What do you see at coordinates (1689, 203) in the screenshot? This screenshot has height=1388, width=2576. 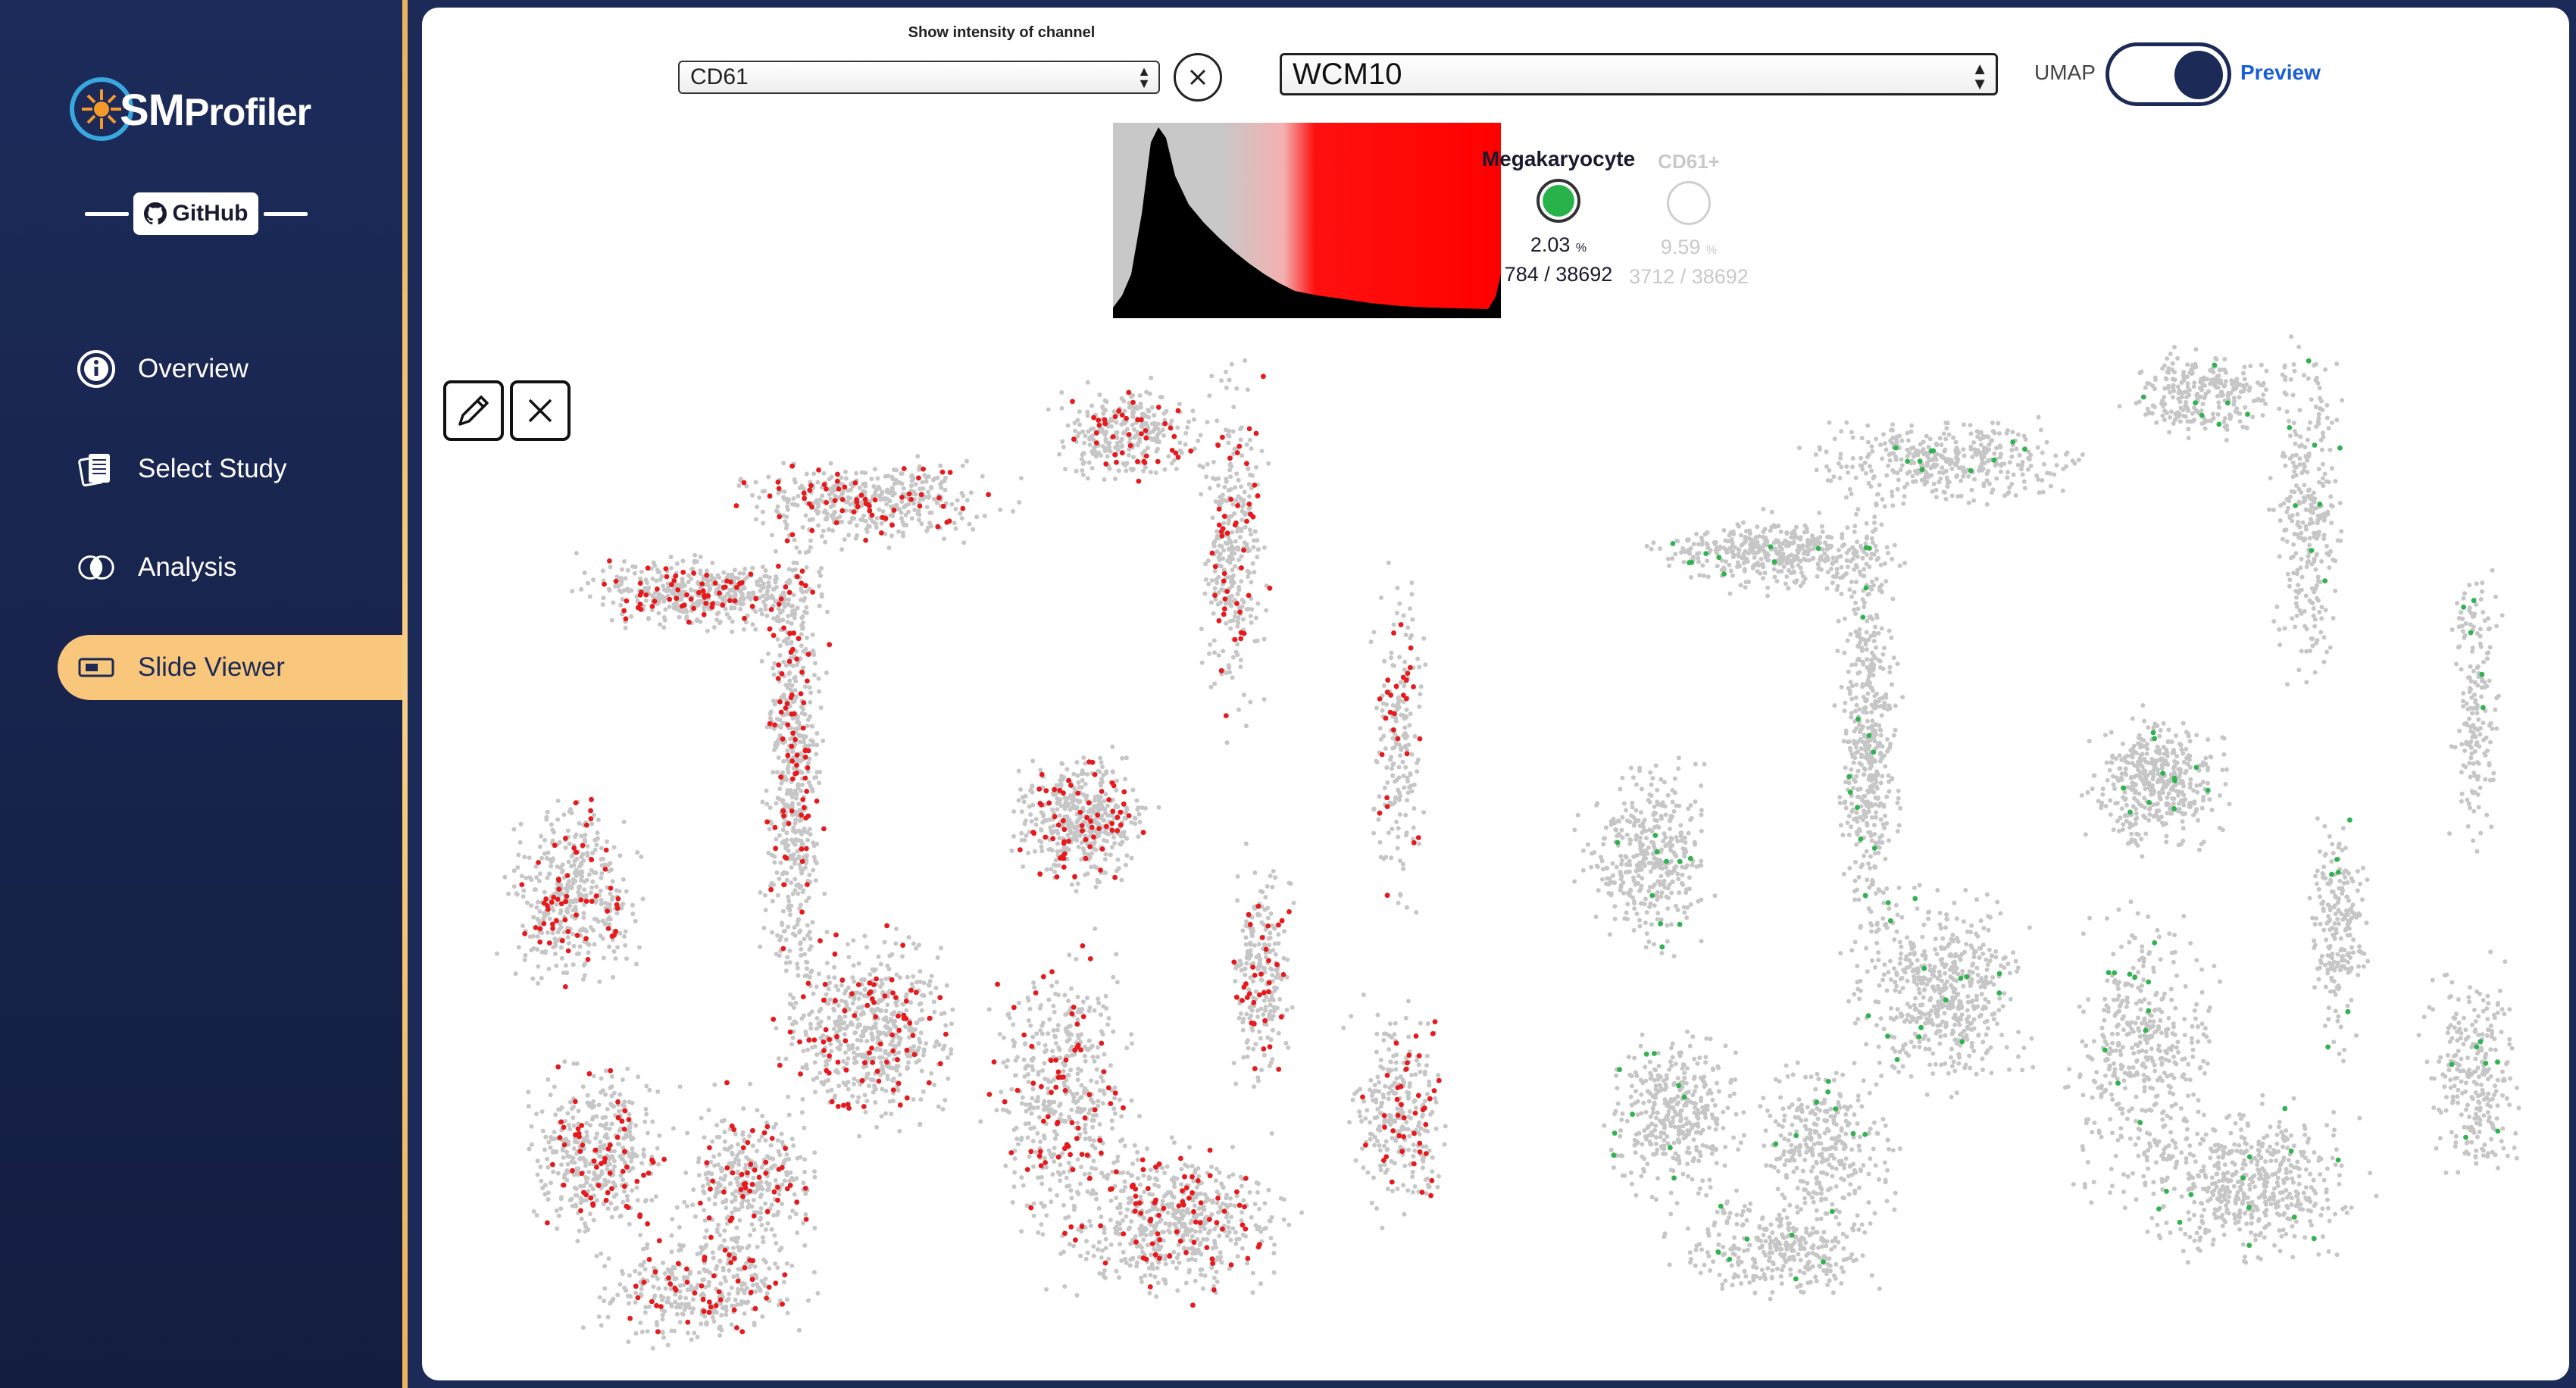 I see `legend-swatch-unselected` at bounding box center [1689, 203].